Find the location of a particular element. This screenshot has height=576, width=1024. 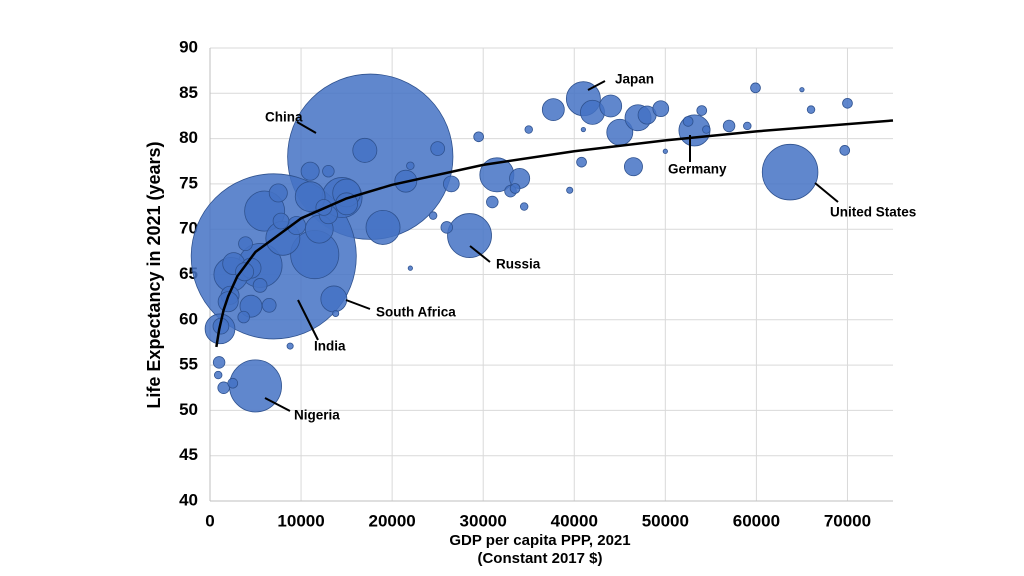

x-tick-label: 50000 is located at coordinates (665, 520).